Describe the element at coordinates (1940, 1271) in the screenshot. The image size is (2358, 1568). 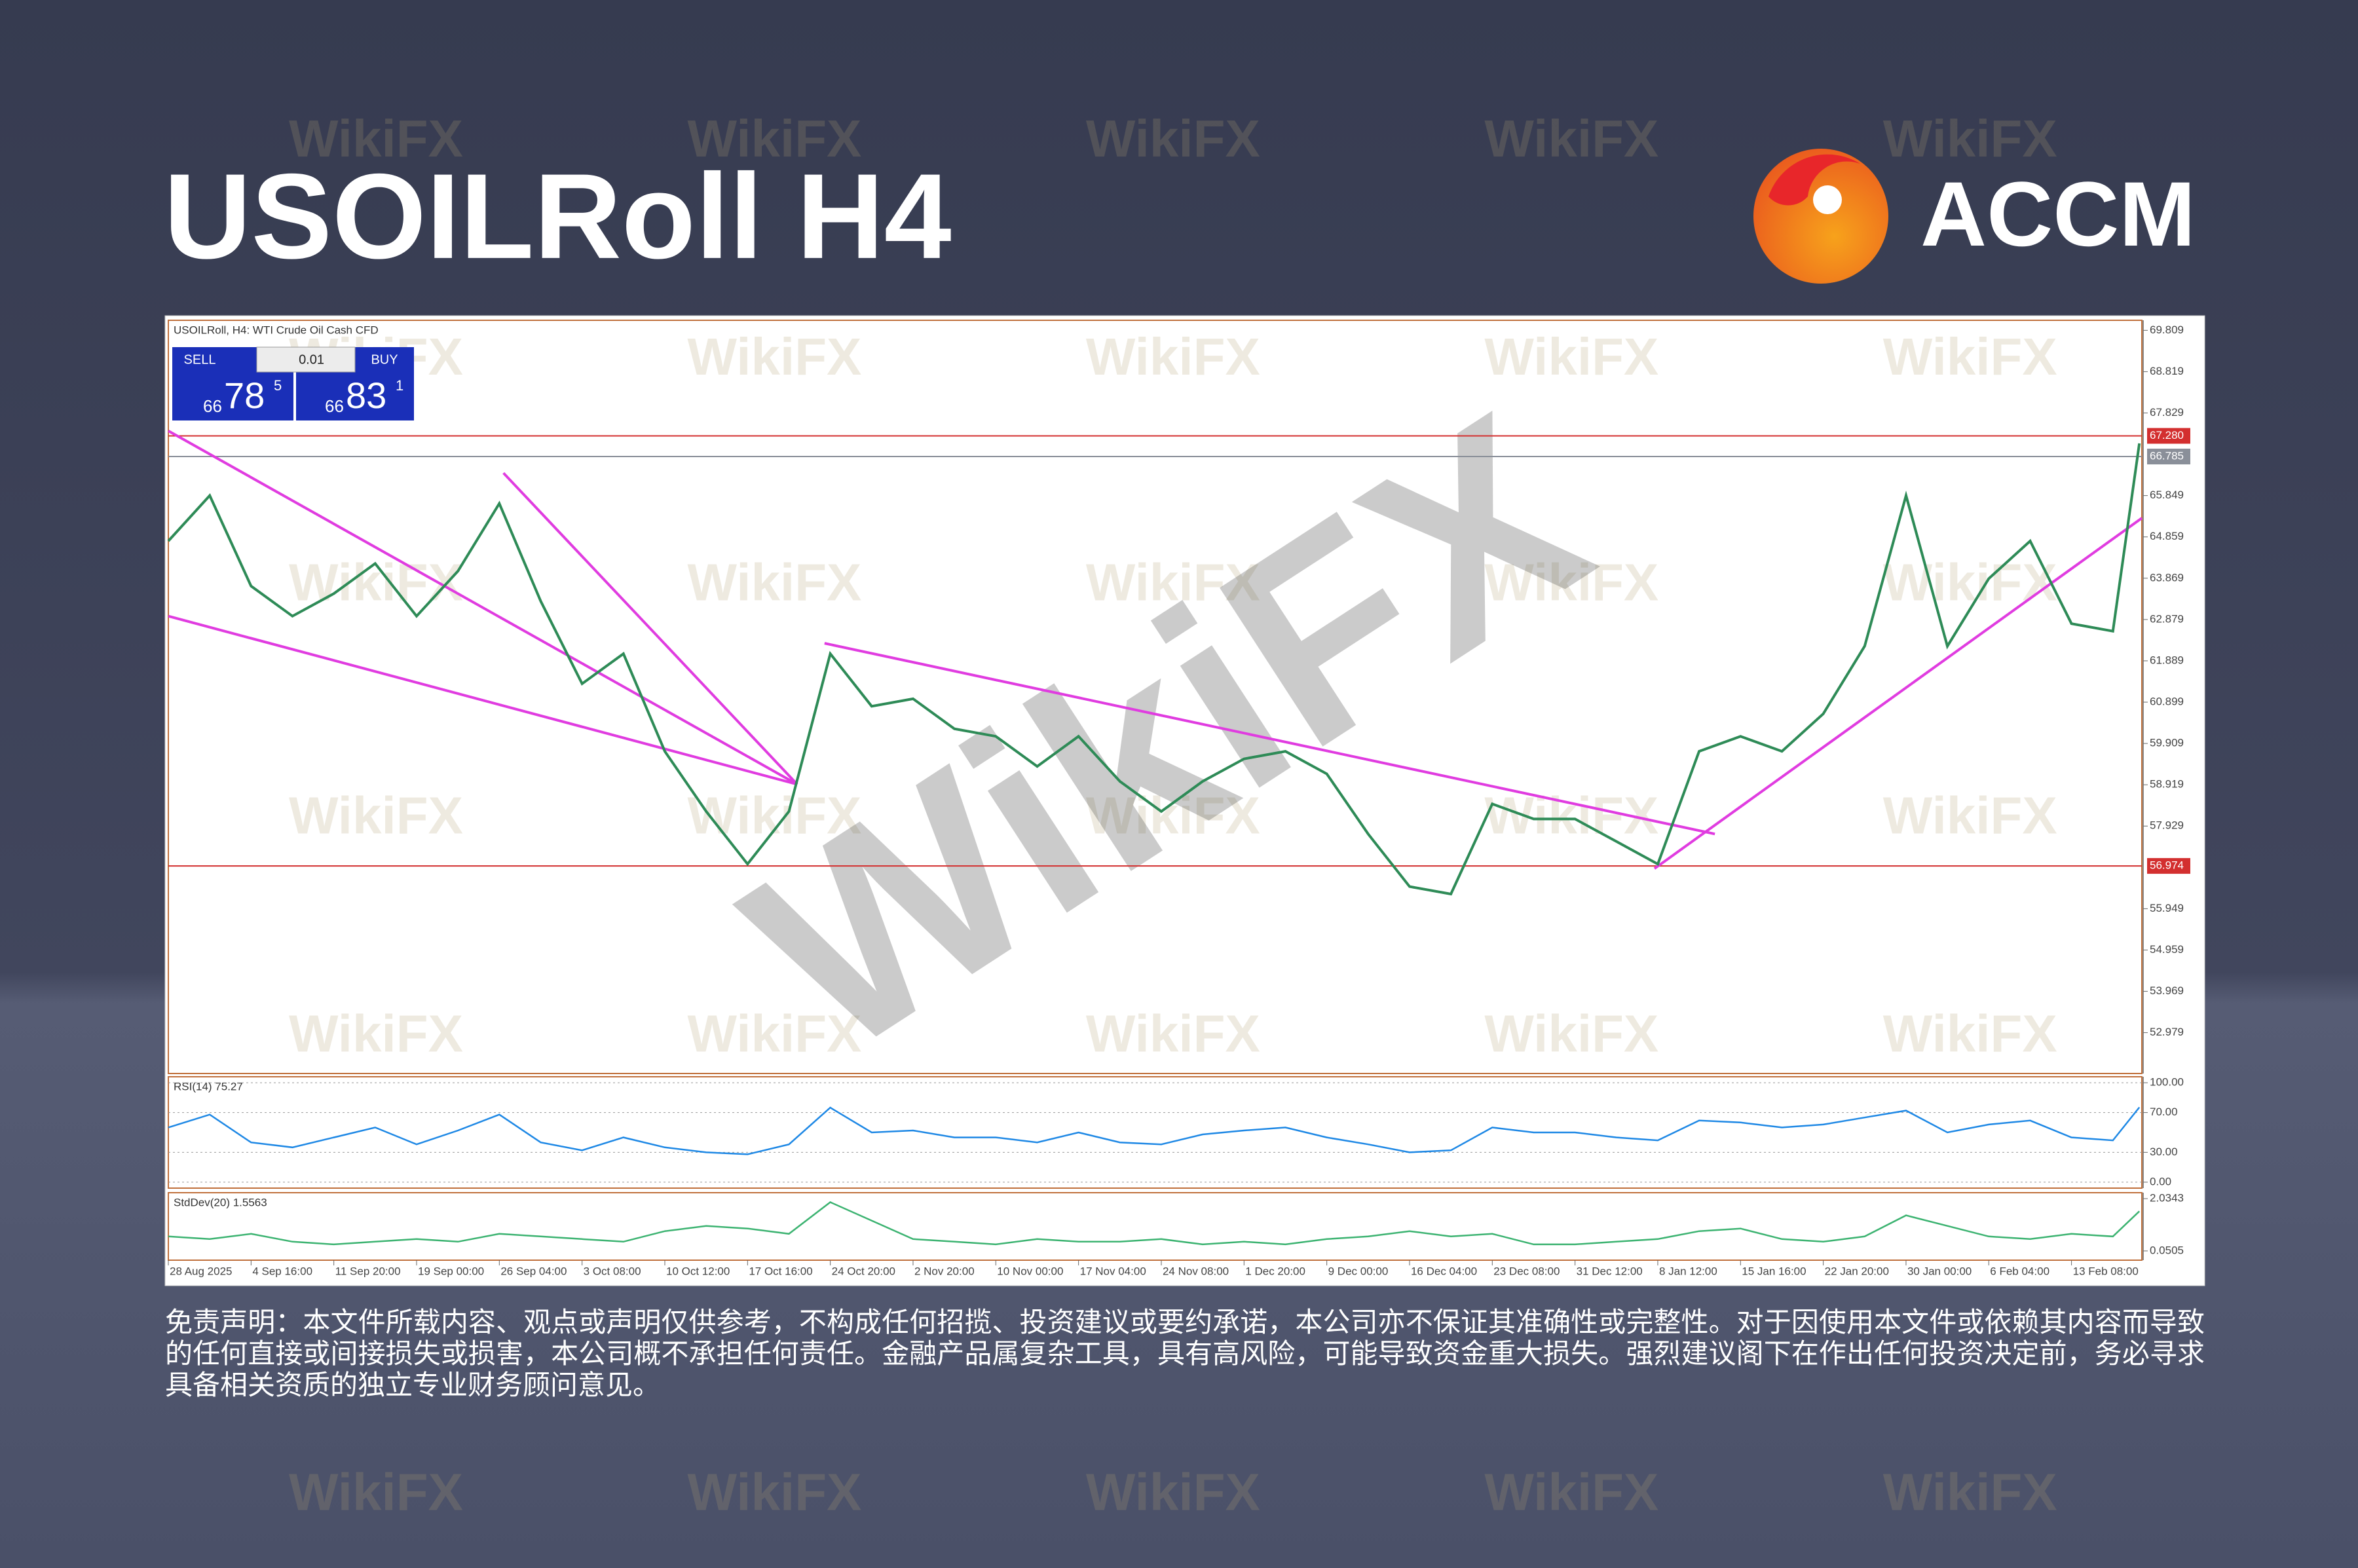
I see `x-tick-label: 30 Jan 00:00` at that location.